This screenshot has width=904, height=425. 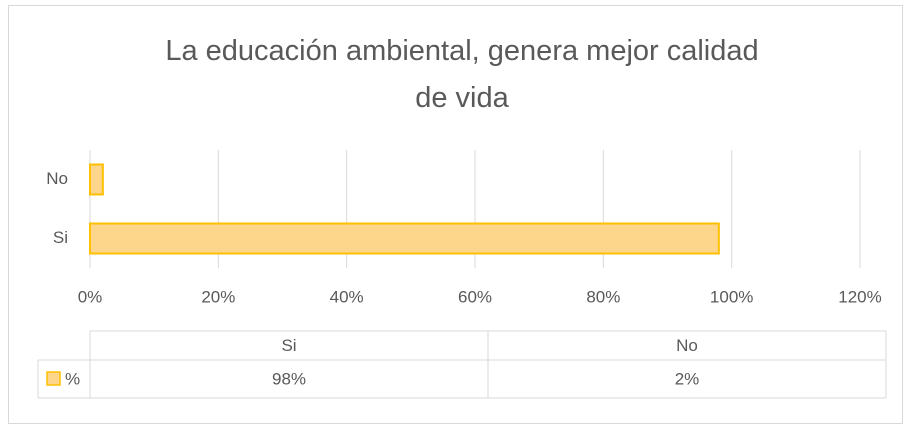 What do you see at coordinates (603, 296) in the screenshot?
I see `x-tick-label: 80%` at bounding box center [603, 296].